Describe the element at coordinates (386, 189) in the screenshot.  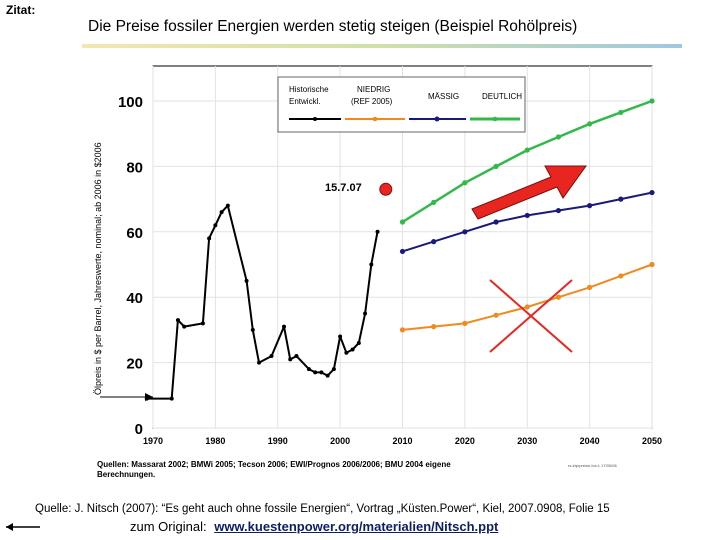
I see `date-annotation-marker` at that location.